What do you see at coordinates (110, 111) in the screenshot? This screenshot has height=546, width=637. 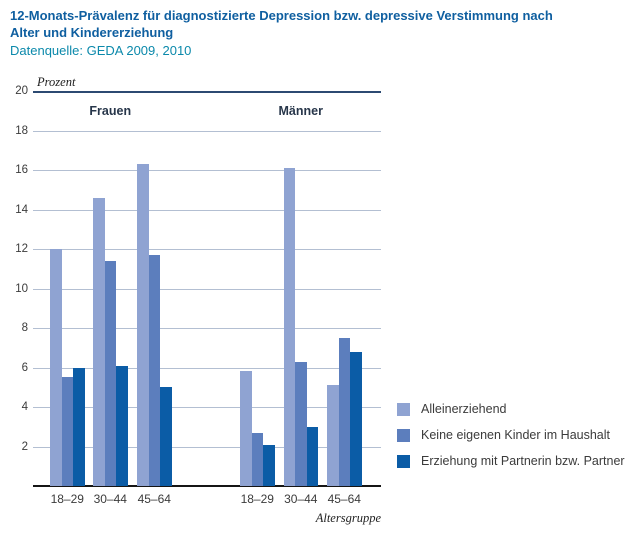 I see `panel-label-frauen: Frauen` at bounding box center [110, 111].